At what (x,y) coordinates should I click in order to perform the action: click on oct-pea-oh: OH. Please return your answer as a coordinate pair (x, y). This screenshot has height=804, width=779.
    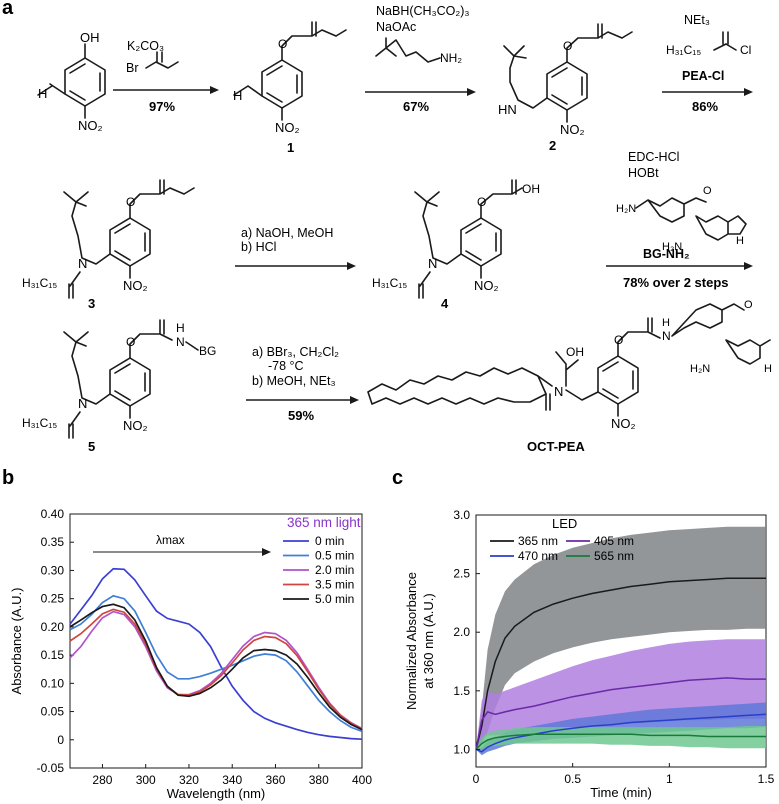
    Looking at the image, I should click on (575, 352).